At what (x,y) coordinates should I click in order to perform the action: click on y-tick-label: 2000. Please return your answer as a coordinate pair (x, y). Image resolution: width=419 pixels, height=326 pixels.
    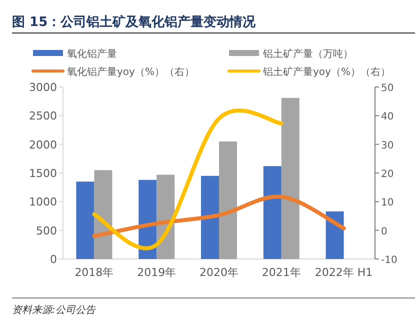
    Looking at the image, I should click on (43, 145).